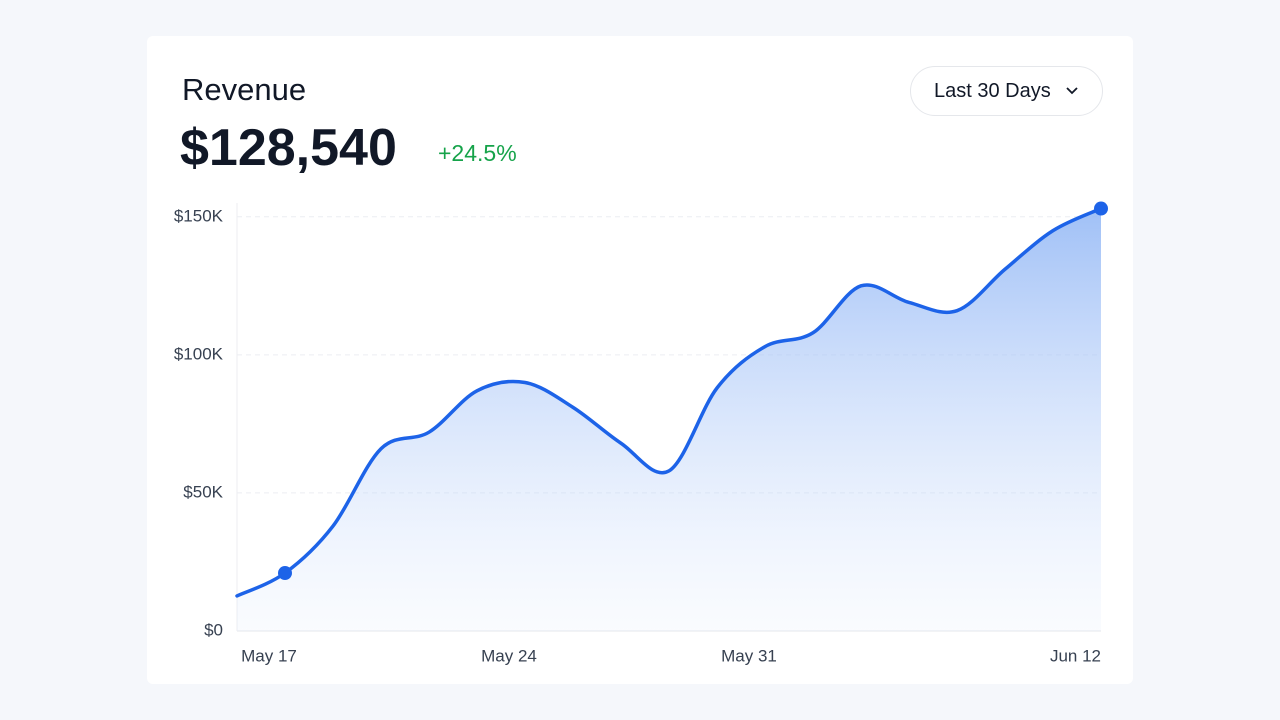 The image size is (1280, 720). Describe the element at coordinates (199, 353) in the screenshot. I see `y-tick-label: $100K` at that location.